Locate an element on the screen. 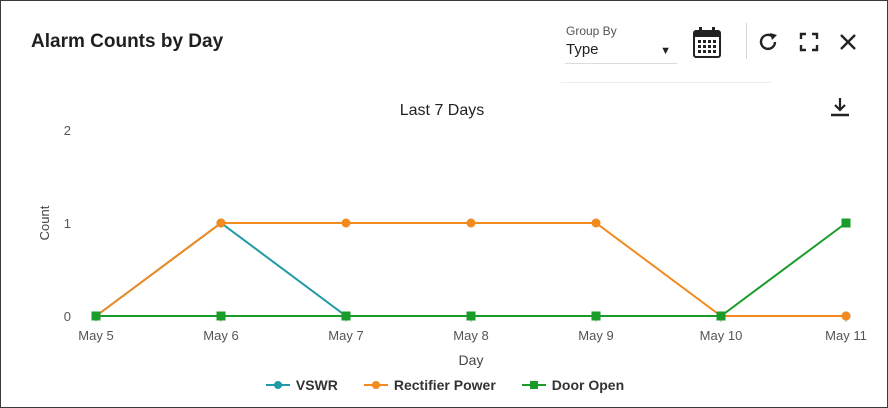 Image resolution: width=888 pixels, height=408 pixels. legend-item: Door Open is located at coordinates (573, 385).